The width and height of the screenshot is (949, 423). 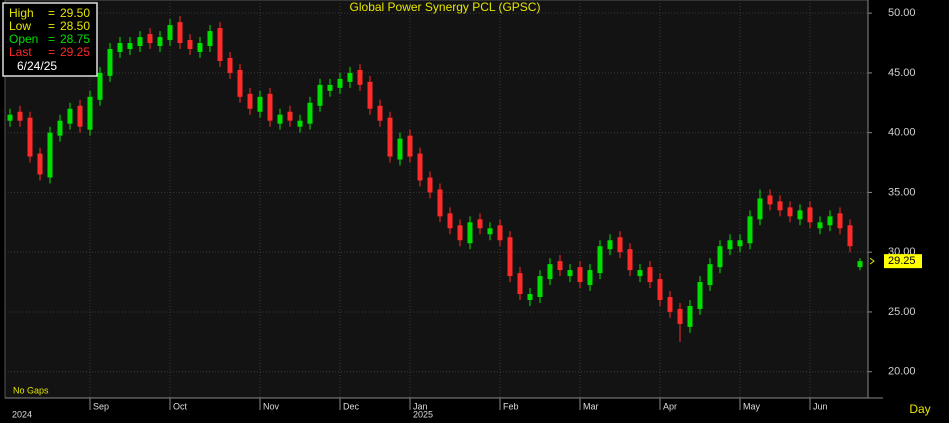 What do you see at coordinates (22, 414) in the screenshot?
I see `year-label: 2024` at bounding box center [22, 414].